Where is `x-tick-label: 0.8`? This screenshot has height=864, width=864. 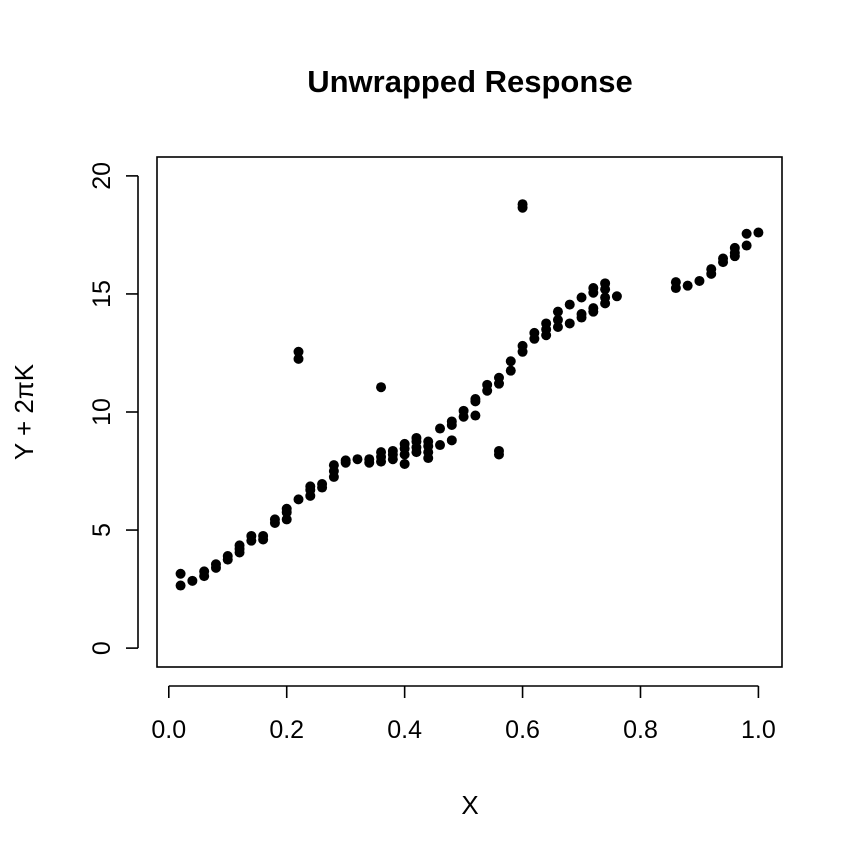 x-tick-label: 0.8 is located at coordinates (640, 730).